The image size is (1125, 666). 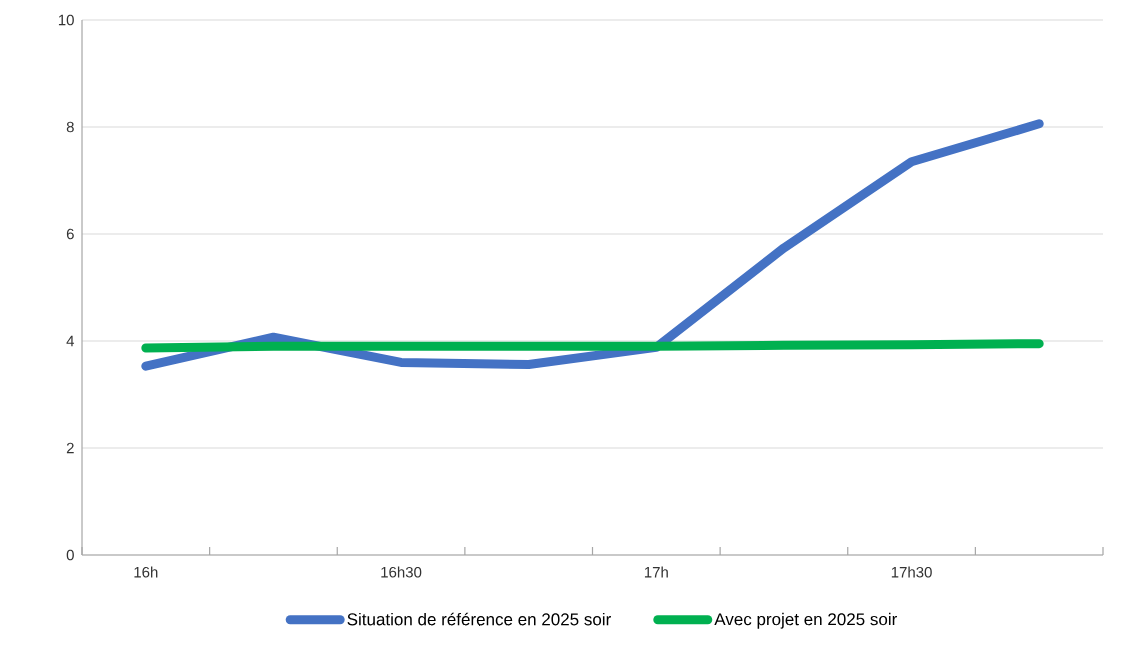 I want to click on x-tick-label: 16h30, so click(x=401, y=572).